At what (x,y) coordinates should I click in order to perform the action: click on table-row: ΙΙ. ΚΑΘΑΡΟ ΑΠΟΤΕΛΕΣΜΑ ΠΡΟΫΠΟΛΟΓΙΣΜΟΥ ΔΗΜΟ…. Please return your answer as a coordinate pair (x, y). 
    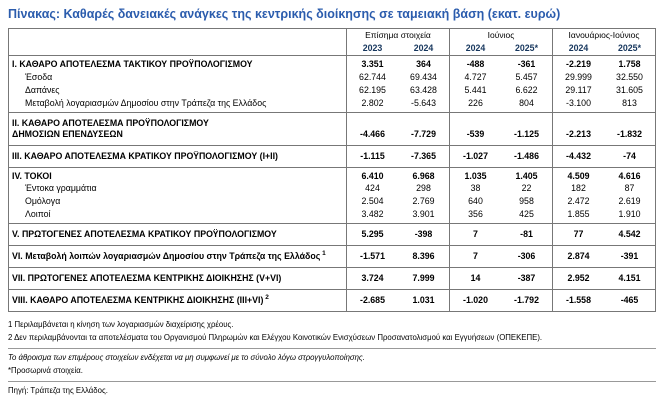
    Looking at the image, I should click on (332, 129).